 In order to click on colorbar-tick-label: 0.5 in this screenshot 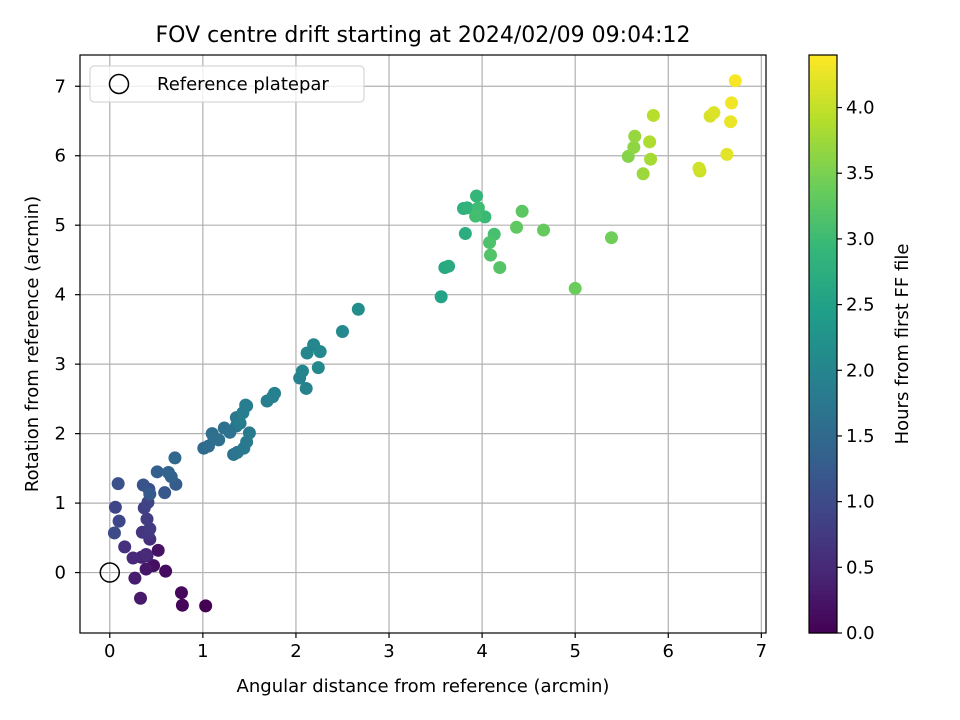, I will do `click(860, 567)`.